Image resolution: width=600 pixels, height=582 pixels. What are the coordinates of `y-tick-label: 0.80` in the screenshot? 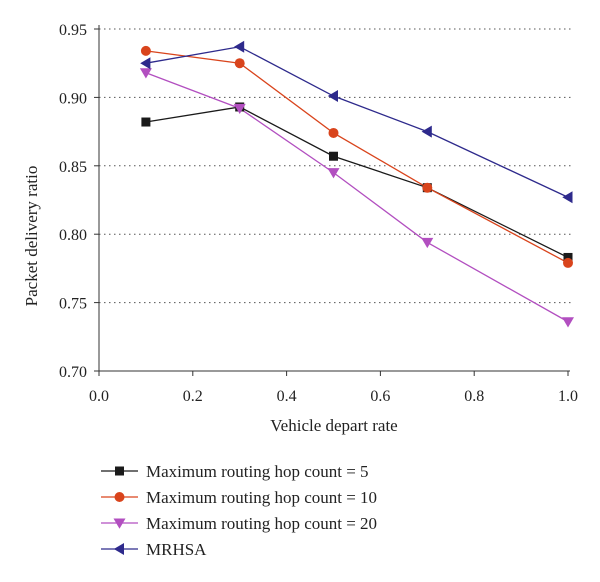 It's located at (73, 235).